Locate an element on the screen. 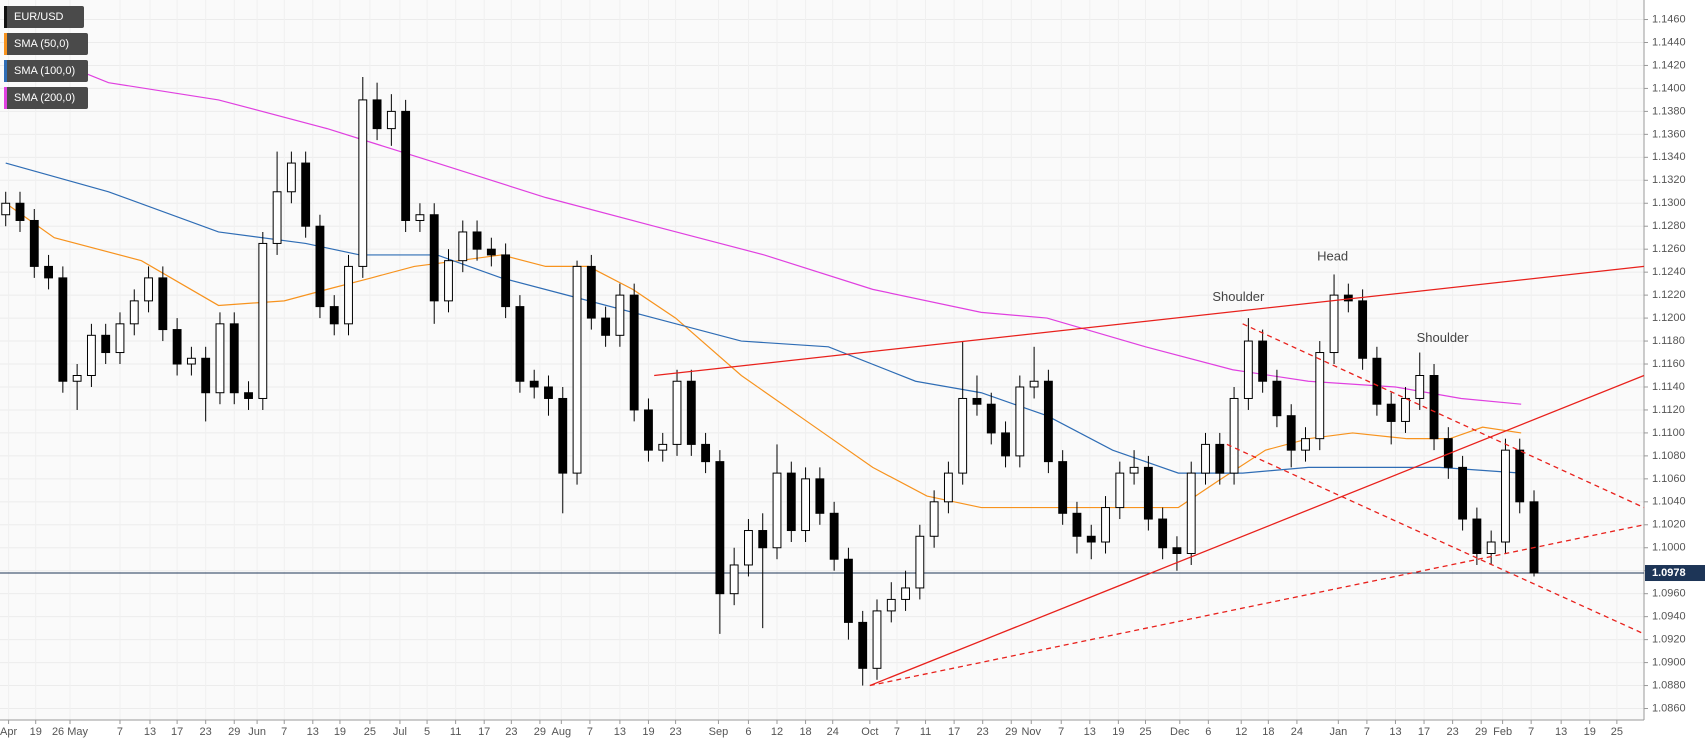 The image size is (1707, 744). legend-label: SMA (200,0) is located at coordinates (44, 98).